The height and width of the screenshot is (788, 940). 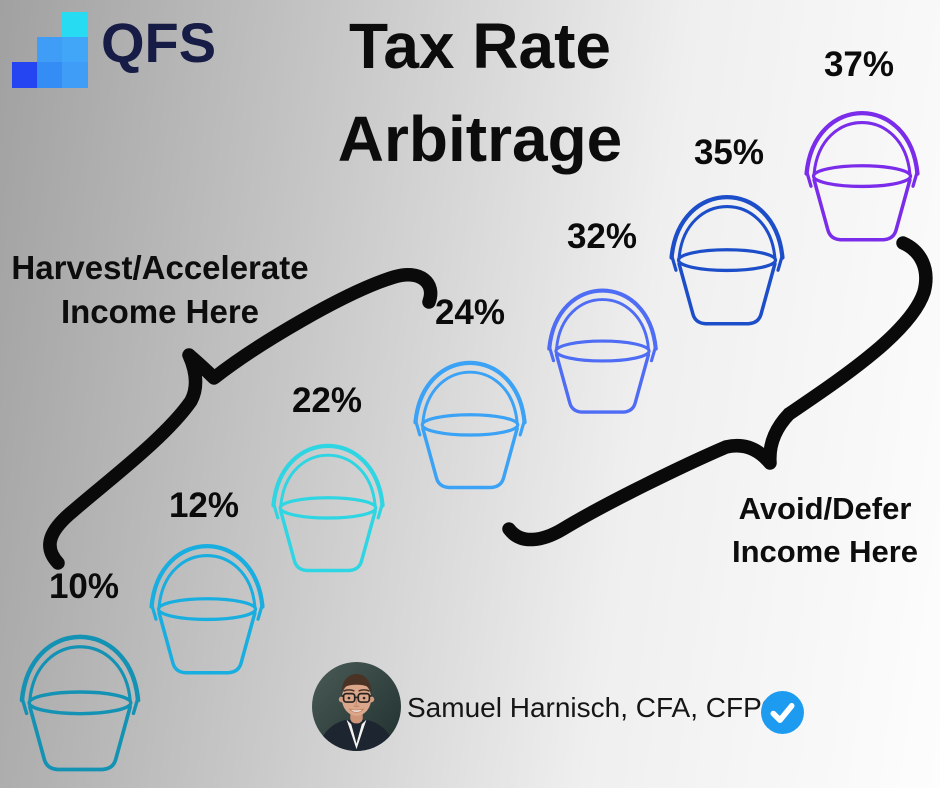 What do you see at coordinates (160, 267) in the screenshot?
I see `harvest-annotation-line1: Harvest/Accelerate` at bounding box center [160, 267].